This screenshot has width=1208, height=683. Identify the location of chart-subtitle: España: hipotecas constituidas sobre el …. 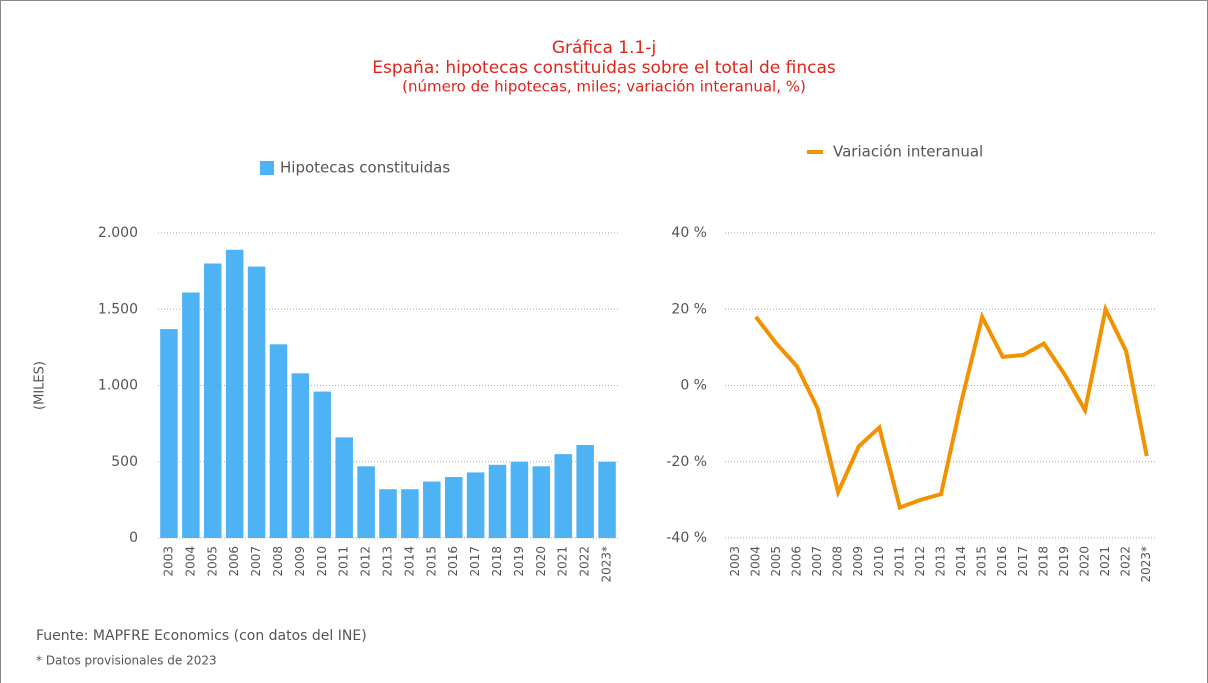
(604, 68).